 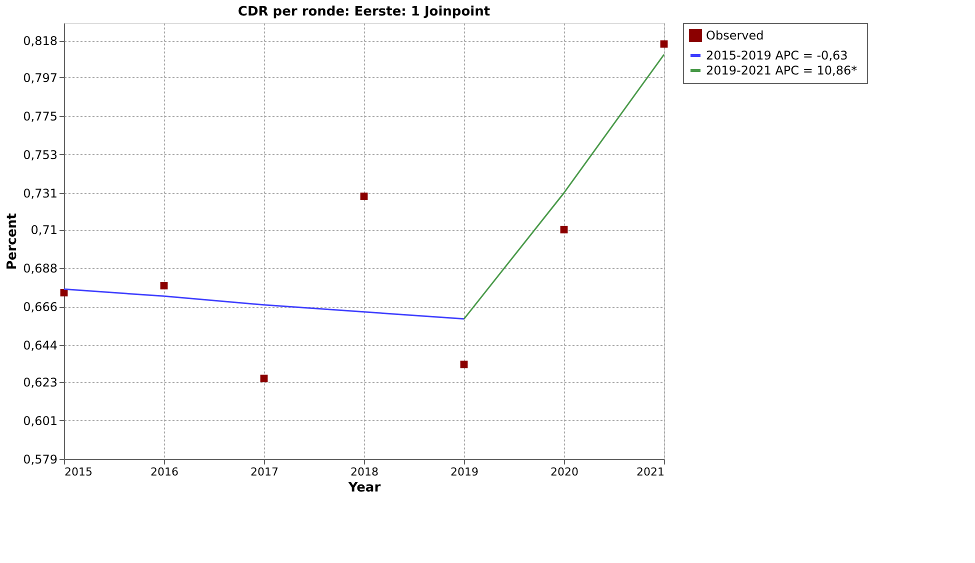 I want to click on y-tick-label: 0,775, so click(x=40, y=116).